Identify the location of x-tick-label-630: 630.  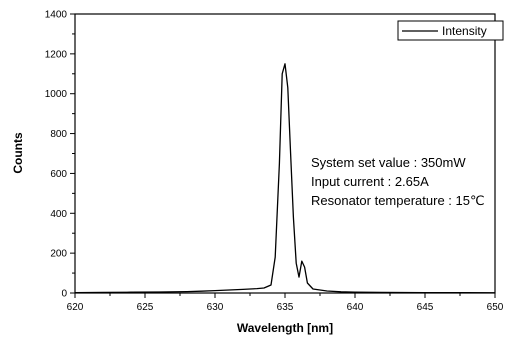
(215, 307).